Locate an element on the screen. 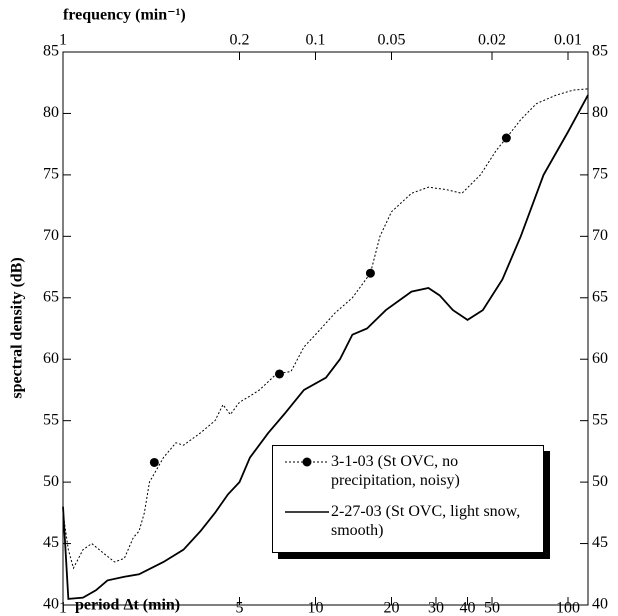 Image resolution: width=618 pixels, height=616 pixels. y2-tick-label: 85 is located at coordinates (600, 51).